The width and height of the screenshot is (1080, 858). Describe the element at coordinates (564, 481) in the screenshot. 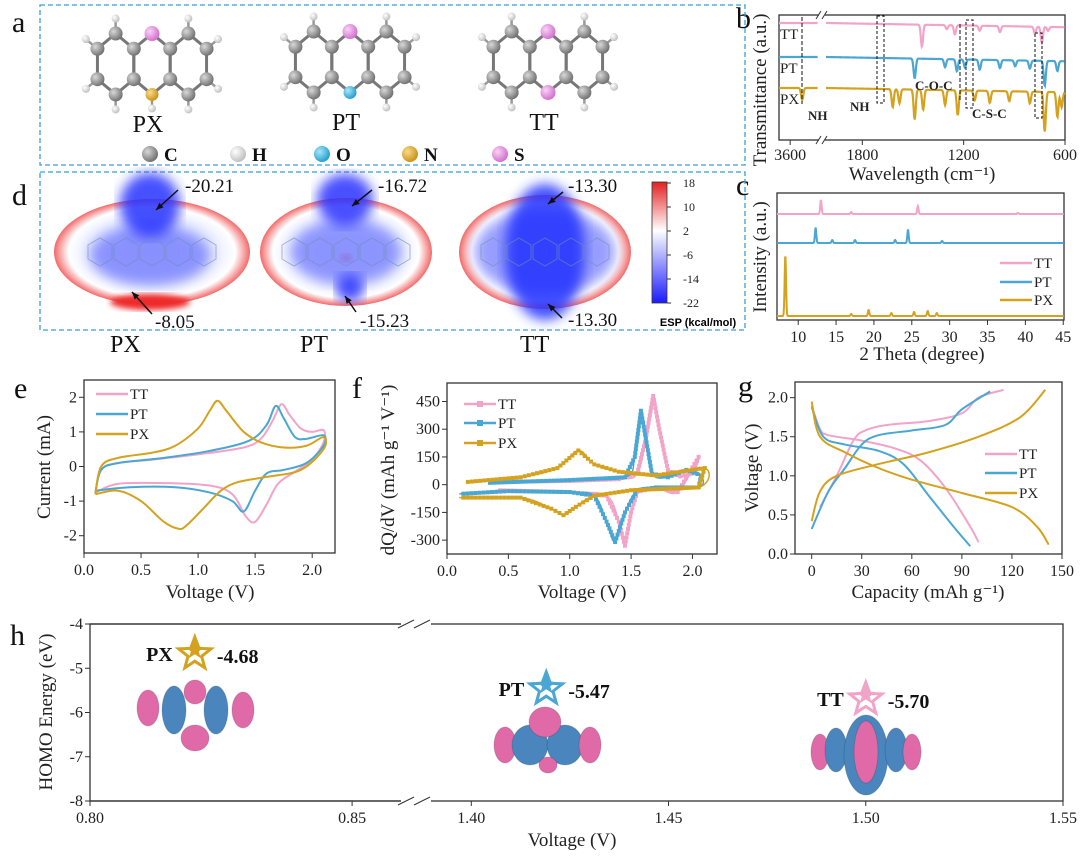

I see `chart-f: 0.0 0.5 1.0 1.5 2.0 -300 -150 0 150 300 450 TT PT PX` at that location.